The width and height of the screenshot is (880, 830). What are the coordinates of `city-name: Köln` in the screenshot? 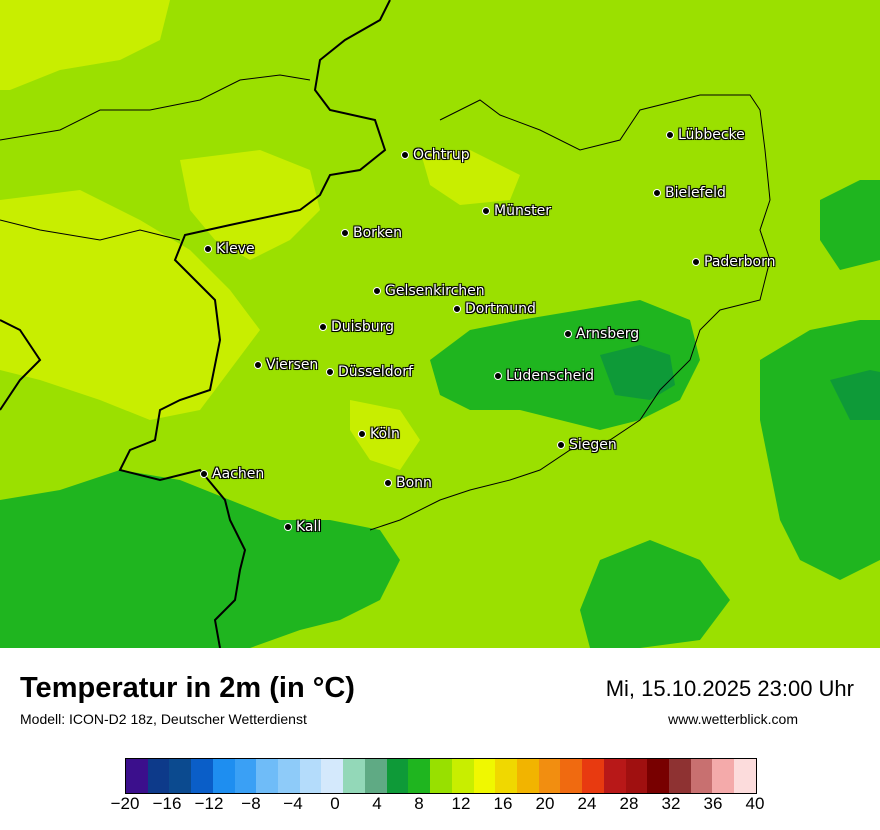 It's located at (385, 434).